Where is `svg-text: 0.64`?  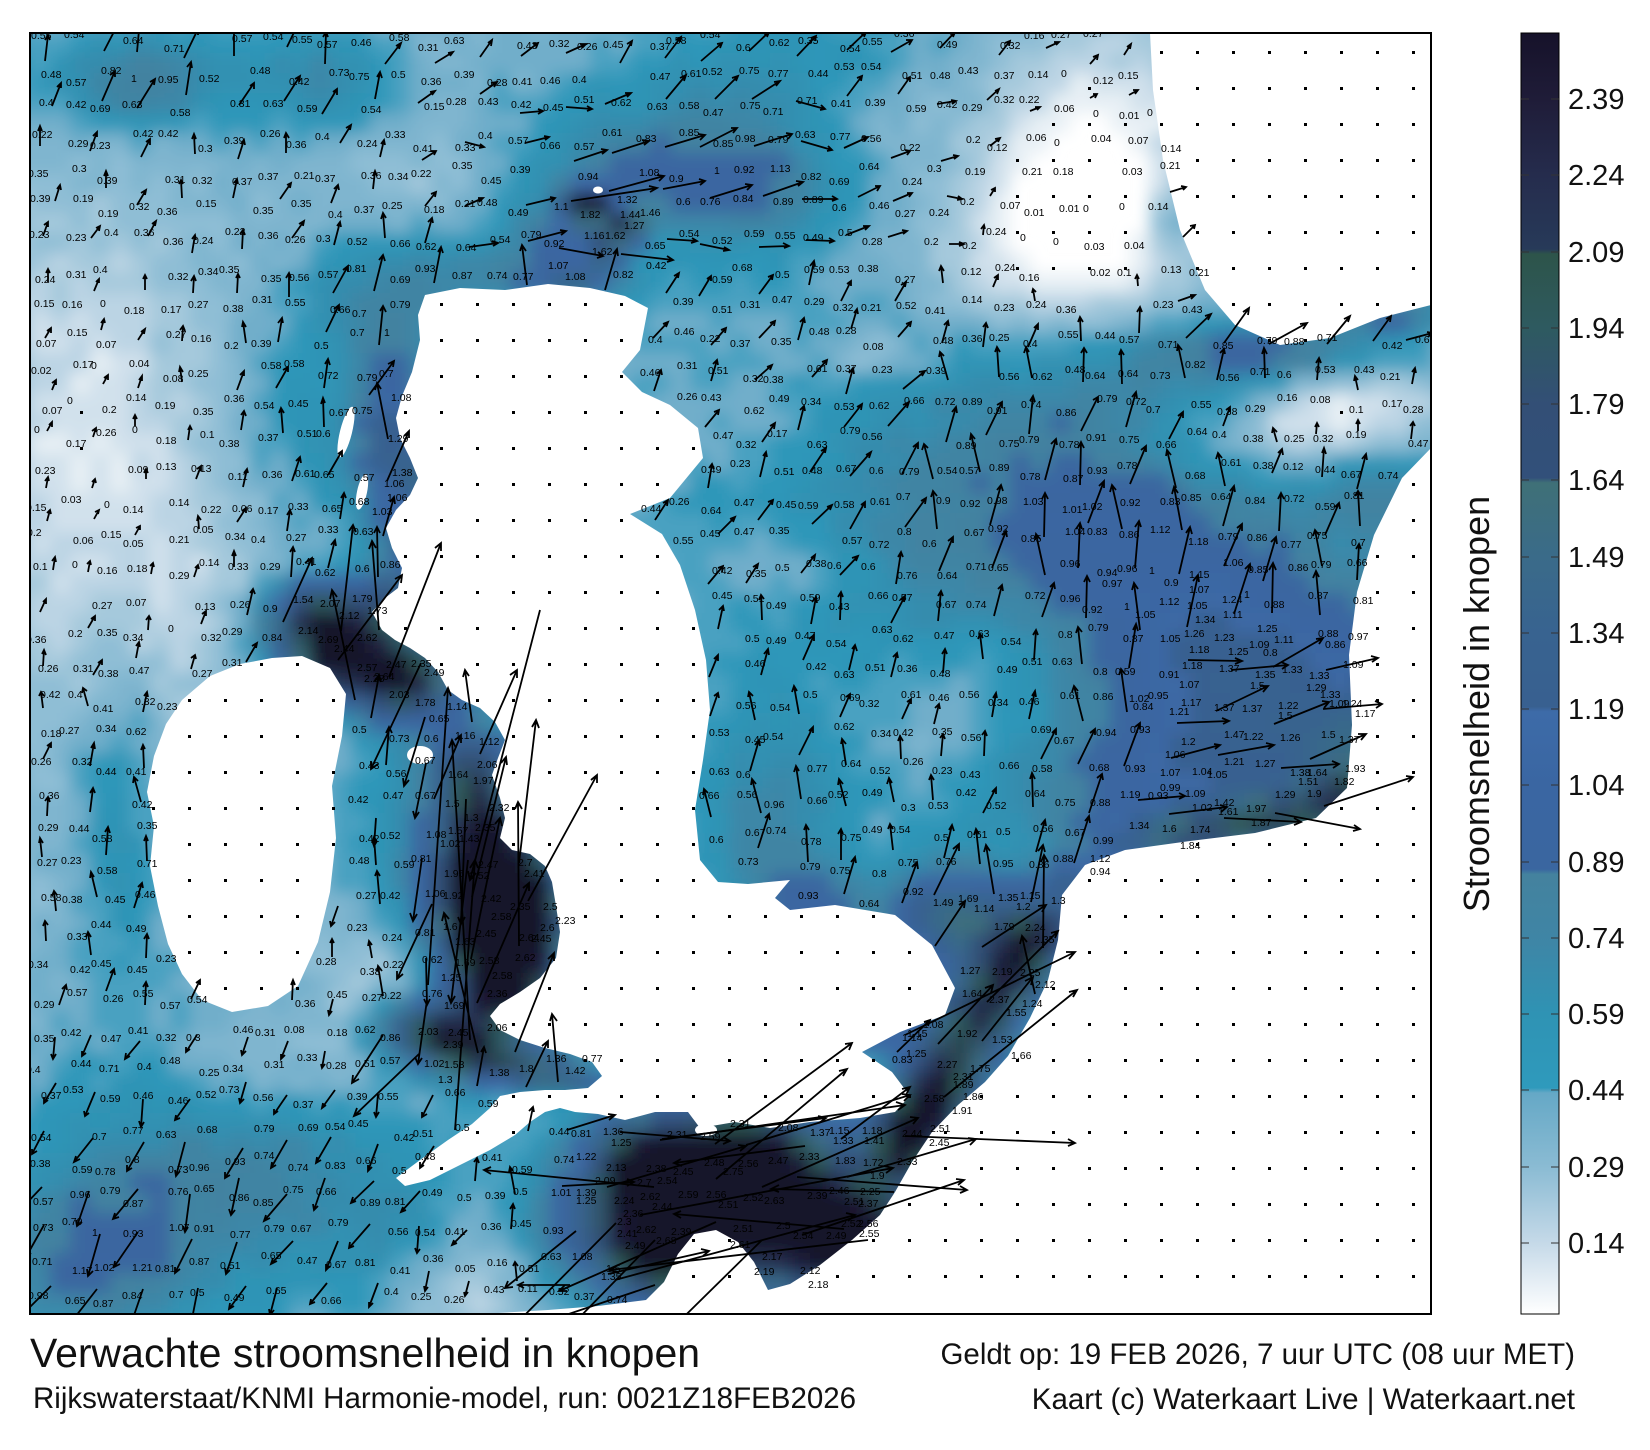
svg-text: 0.64 is located at coordinates (1221, 497).